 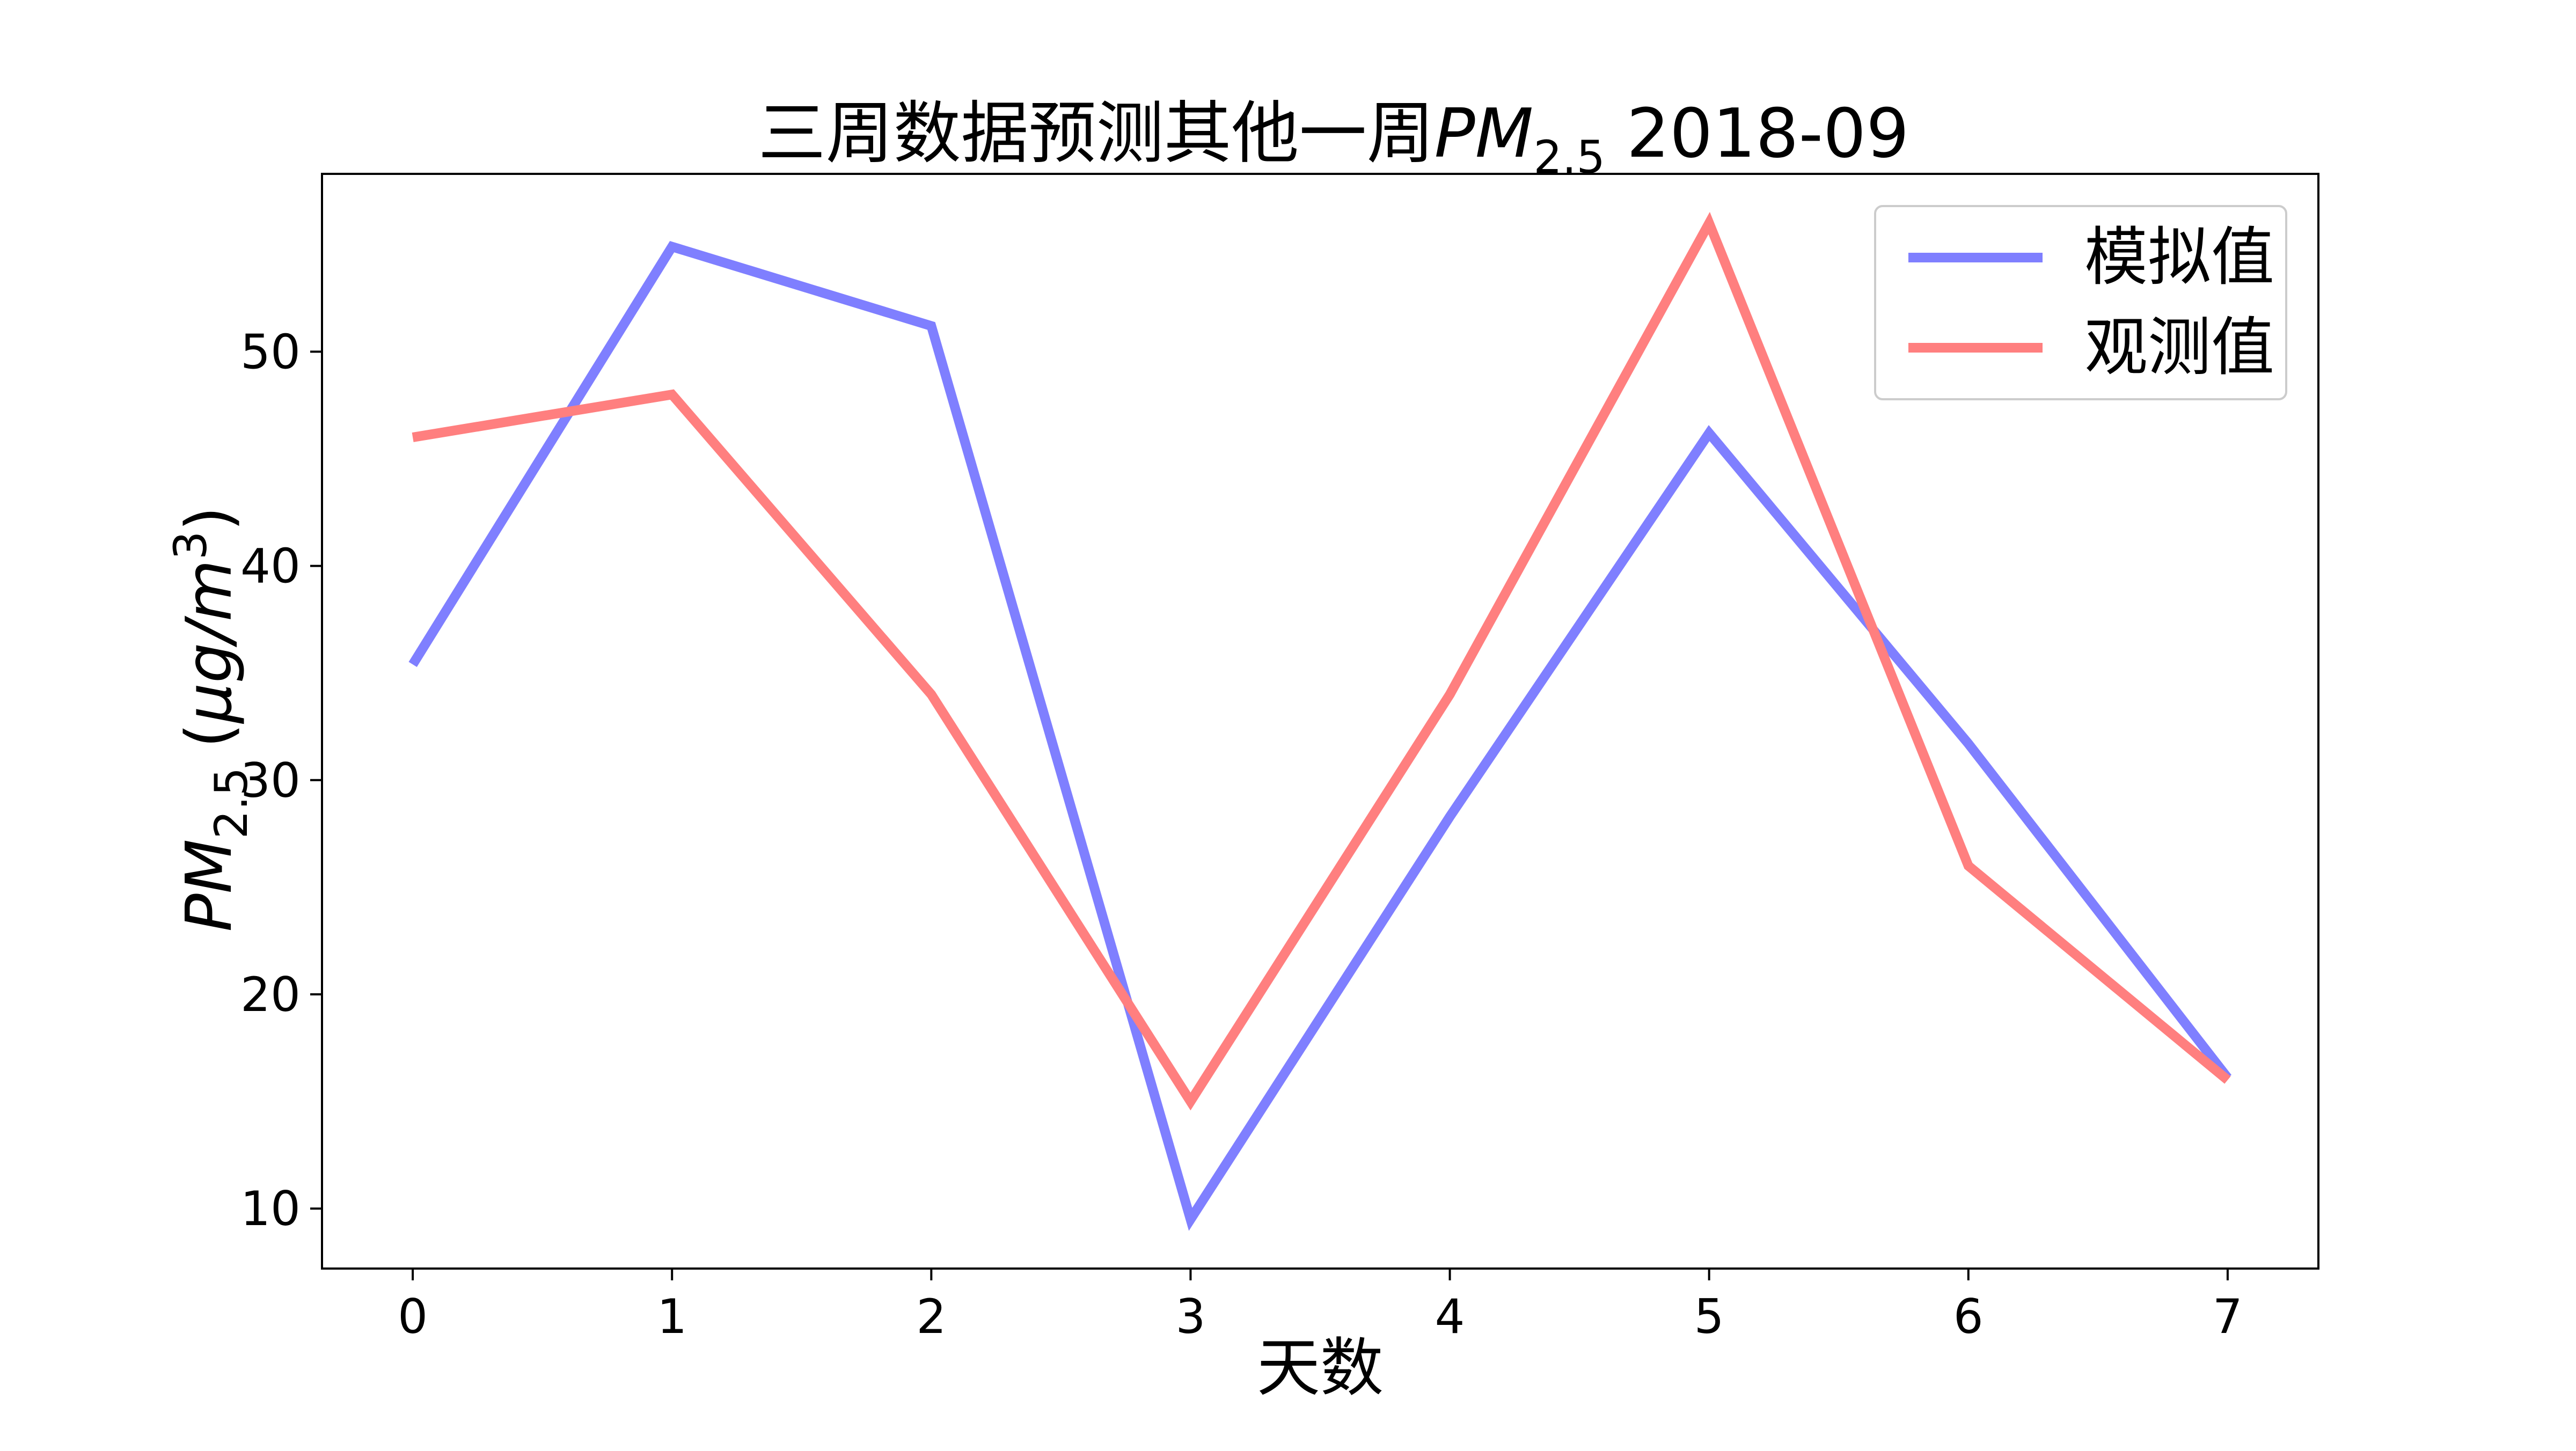 I want to click on legend-label-2: 观测值, so click(x=2179, y=347).